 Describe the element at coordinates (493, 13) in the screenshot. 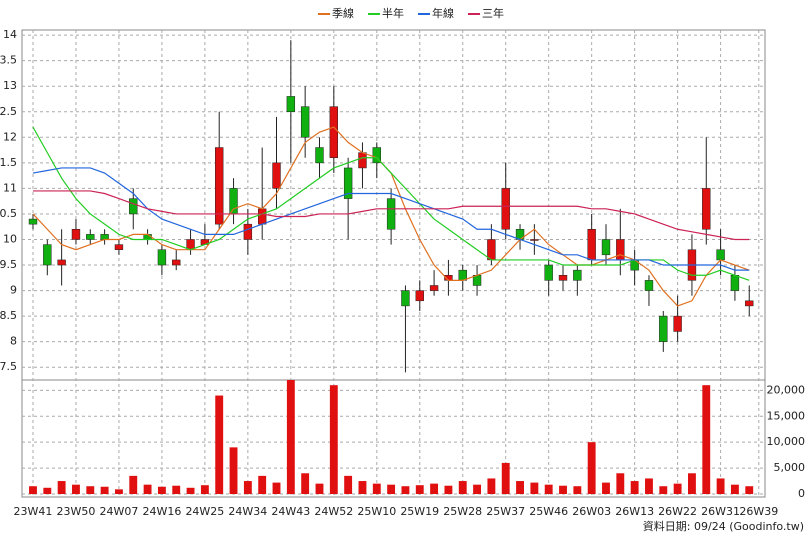

I see `legend-label: 三年` at that location.